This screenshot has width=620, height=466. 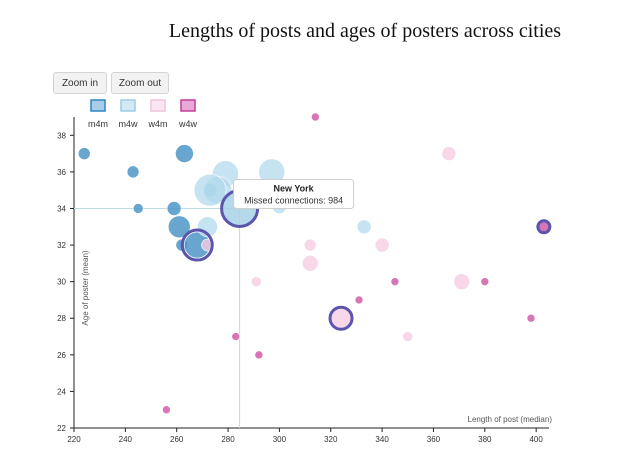 I want to click on tooltip: New York Missed connections: 984, so click(x=294, y=193).